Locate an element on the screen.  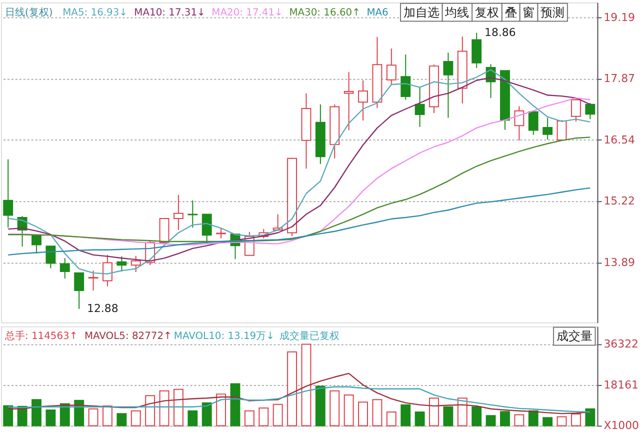
text: MAVOL5: 82772↑ is located at coordinates (128, 336).